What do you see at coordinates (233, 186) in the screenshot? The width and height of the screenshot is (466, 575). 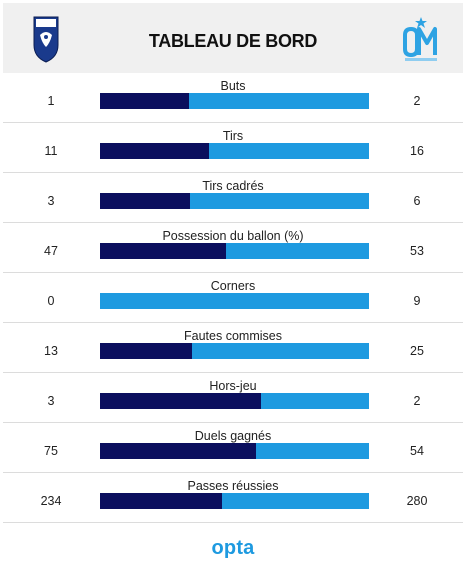 I see `stat-label: Tirs cadrés` at bounding box center [233, 186].